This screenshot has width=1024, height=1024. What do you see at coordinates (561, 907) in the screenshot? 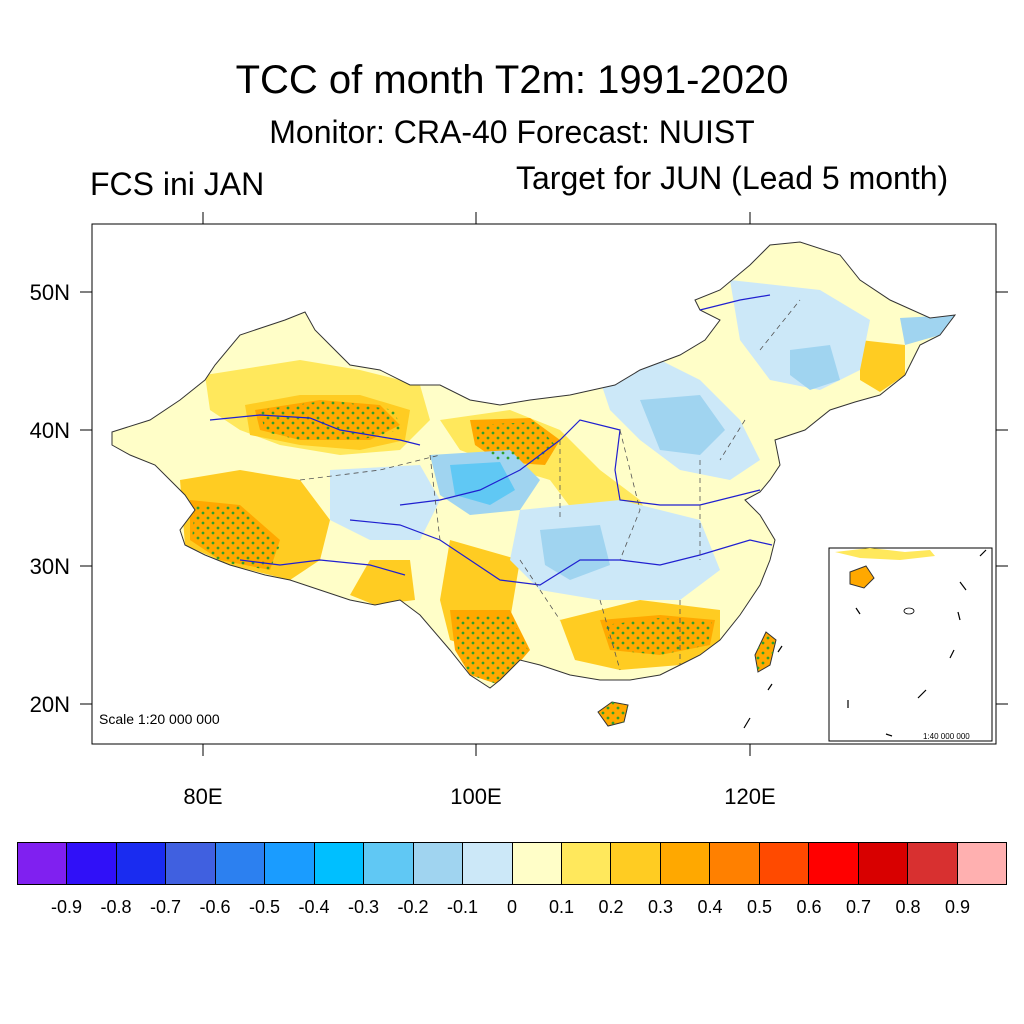
I see `colorbar-tick-label: 0.1` at bounding box center [561, 907].